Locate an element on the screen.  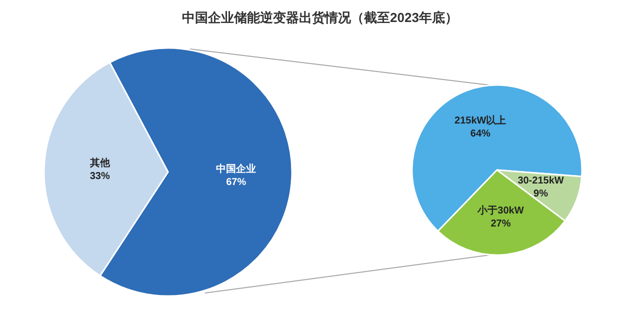
data-label: 27% is located at coordinates (500, 224).